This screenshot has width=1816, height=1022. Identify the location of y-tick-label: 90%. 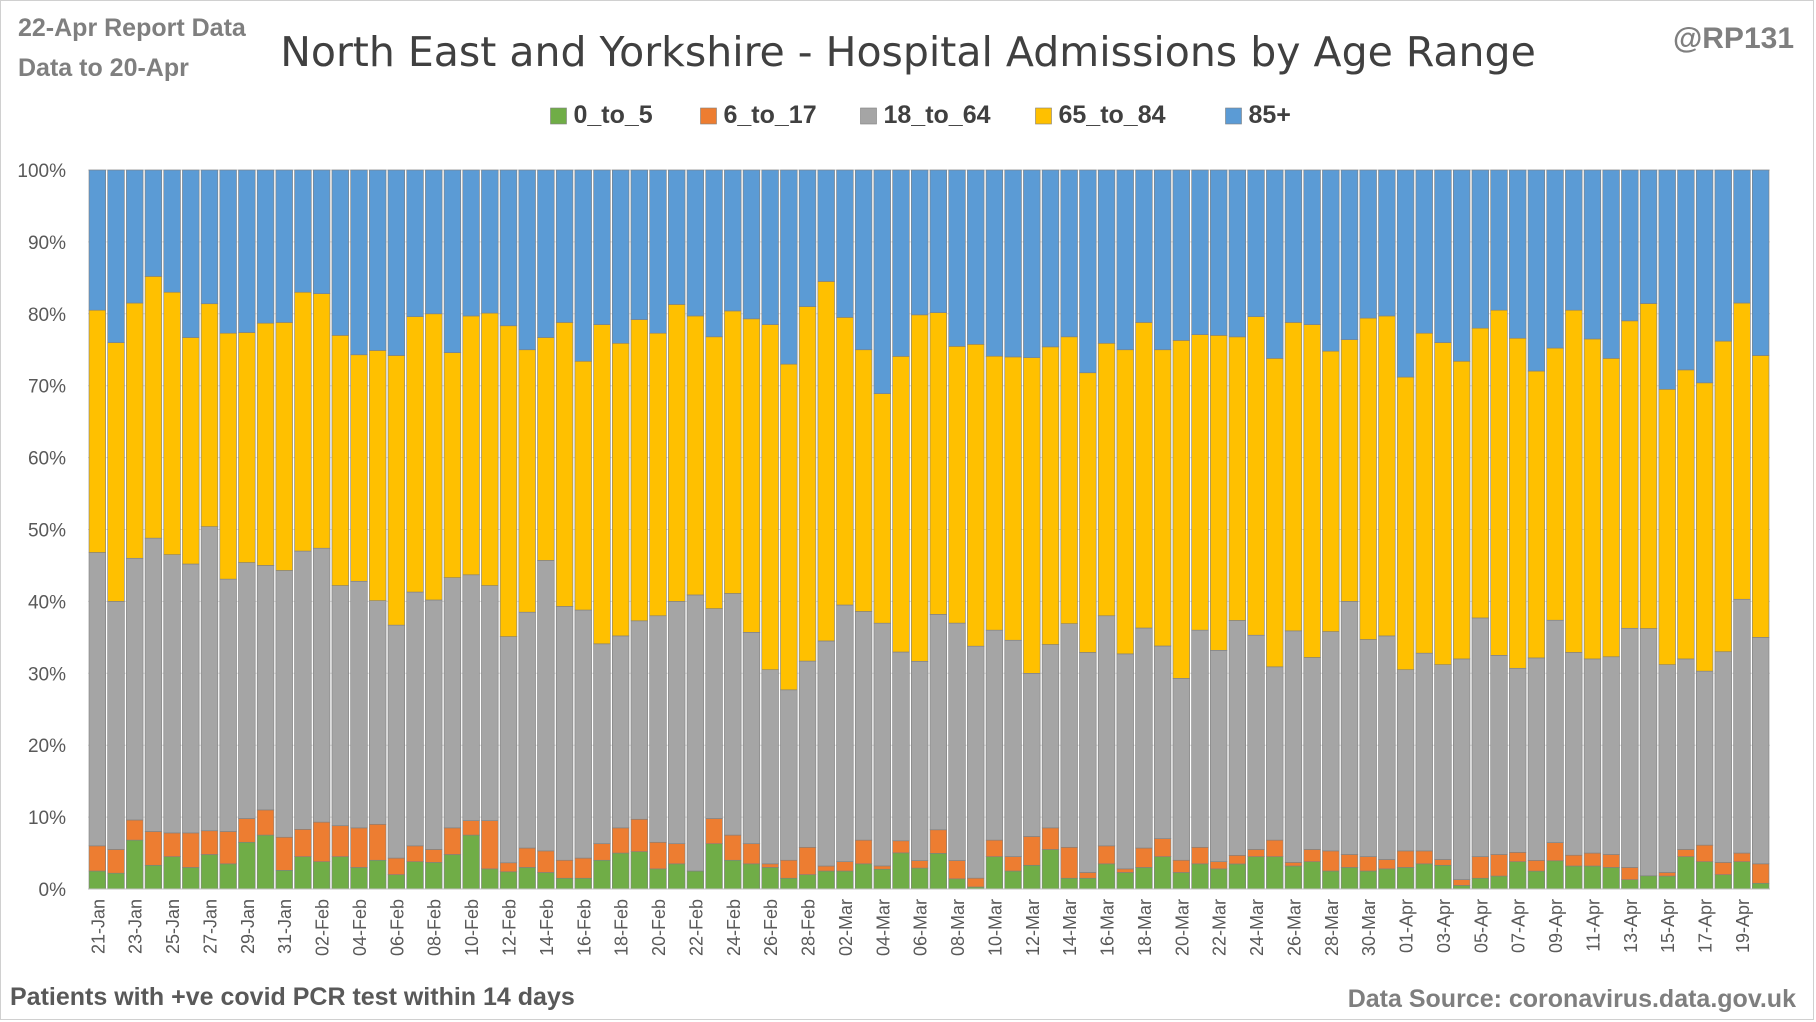
(47, 243).